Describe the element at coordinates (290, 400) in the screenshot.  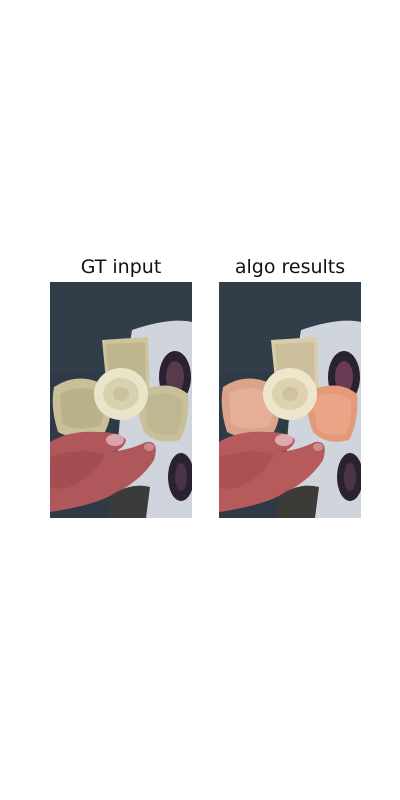
I see `algo-results-image` at that location.